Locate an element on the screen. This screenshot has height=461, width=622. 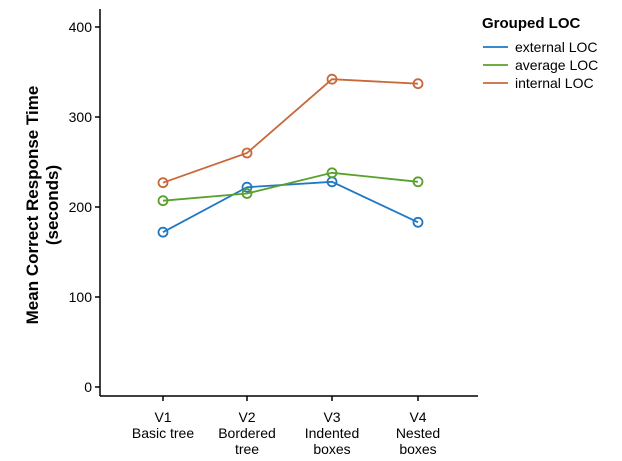
x-tick-label-line: tree is located at coordinates (247, 449).